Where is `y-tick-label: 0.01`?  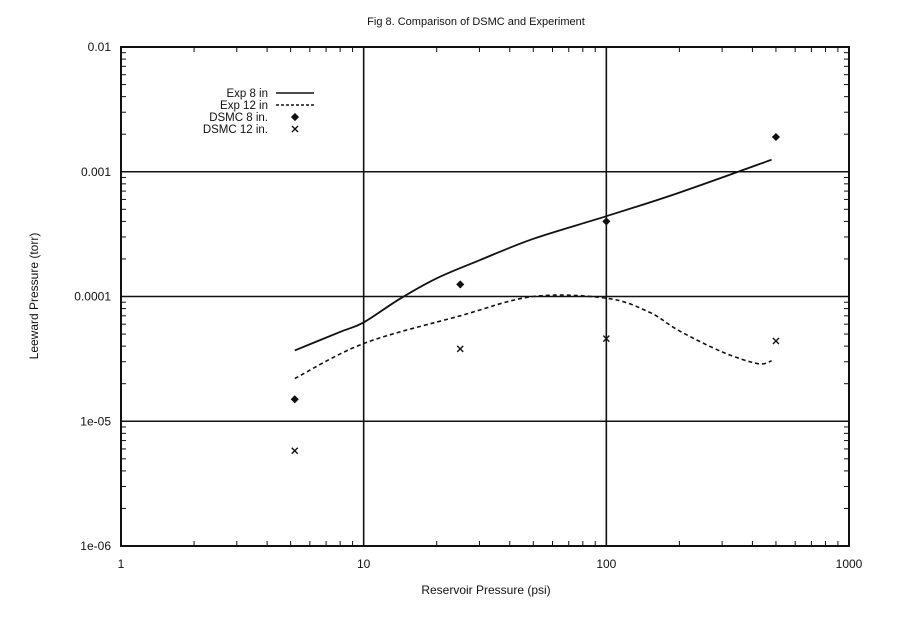
y-tick-label: 0.01 is located at coordinates (100, 47).